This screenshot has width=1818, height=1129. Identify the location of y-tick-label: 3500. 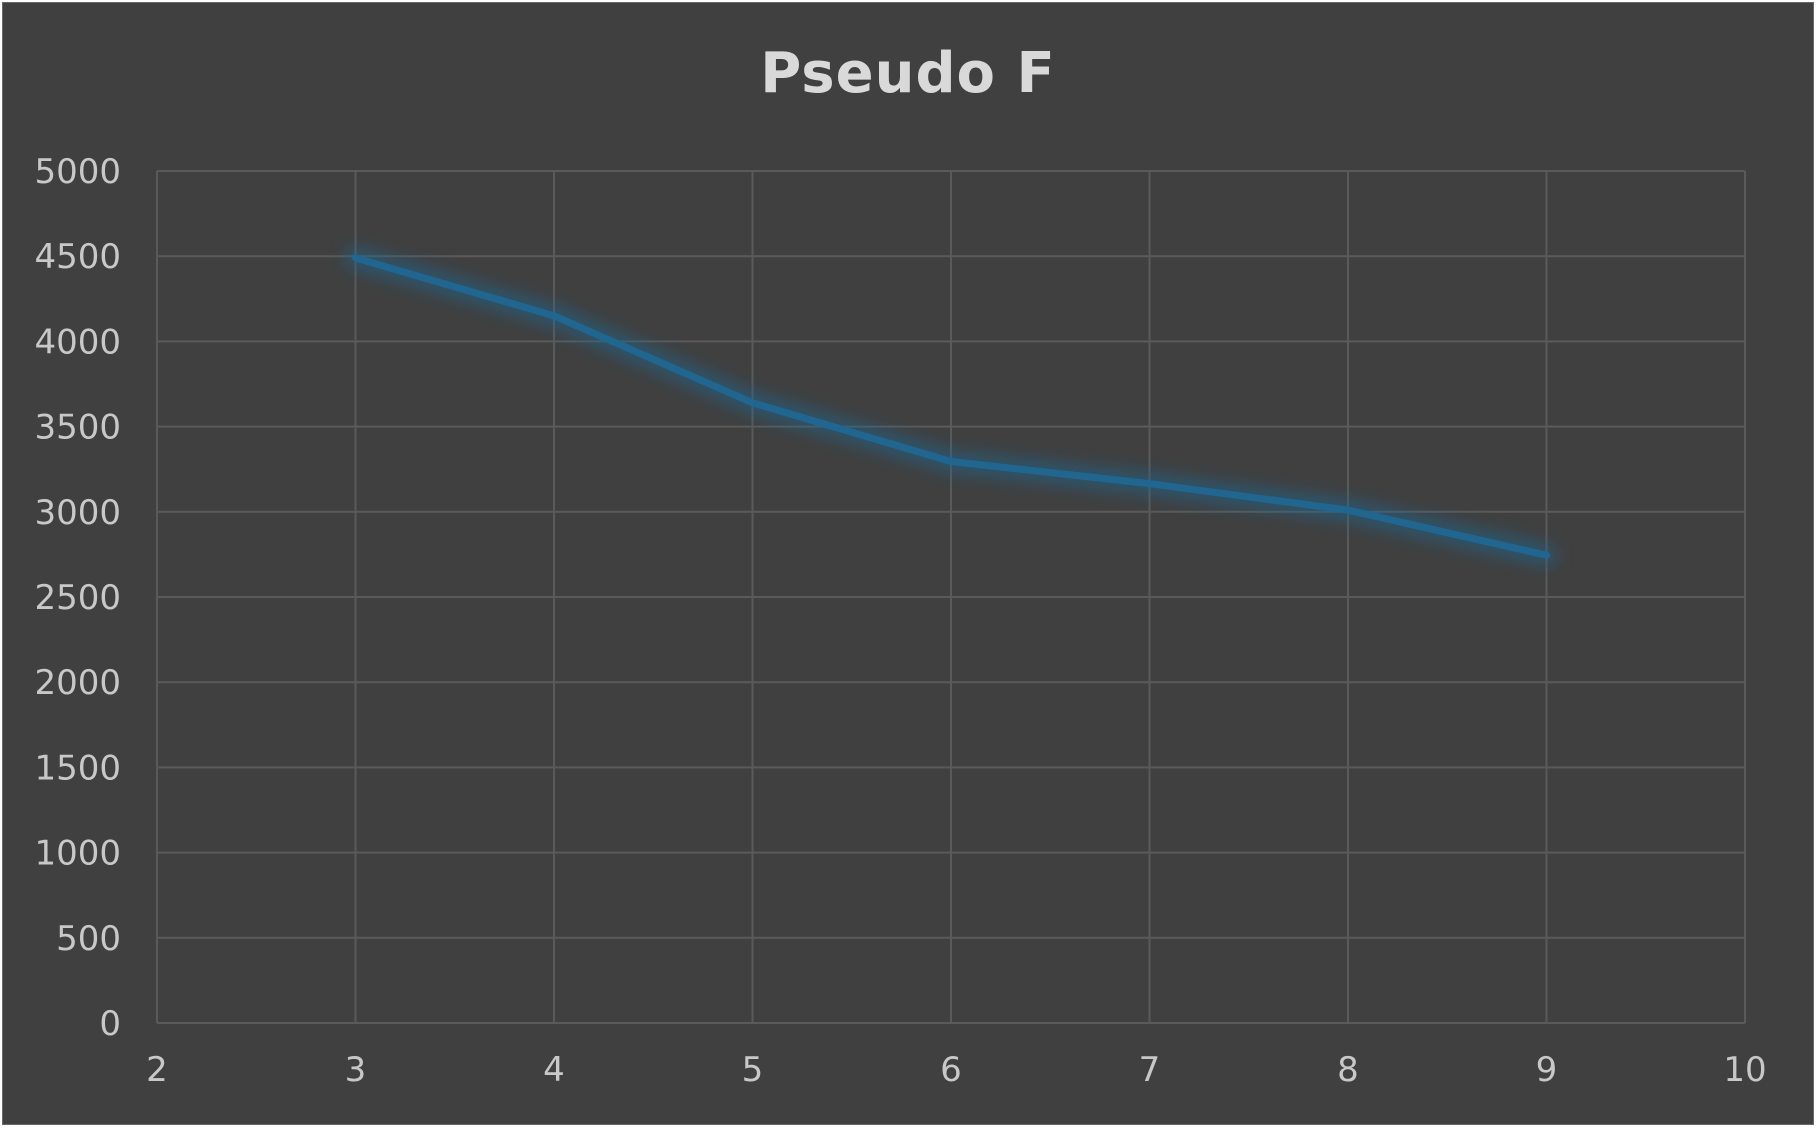
(77, 428).